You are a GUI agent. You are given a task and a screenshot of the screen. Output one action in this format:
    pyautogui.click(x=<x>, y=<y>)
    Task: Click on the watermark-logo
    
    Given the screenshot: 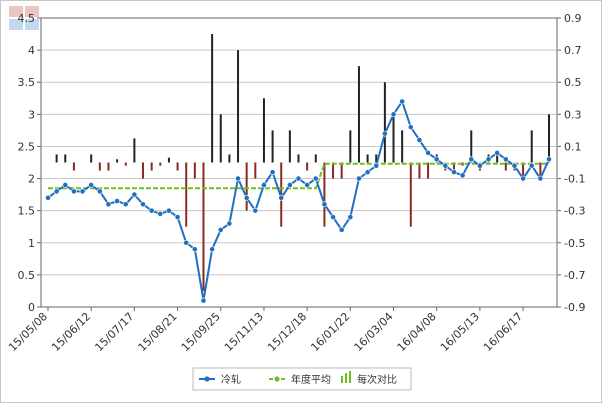 What is the action you would take?
    pyautogui.click(x=24, y=18)
    